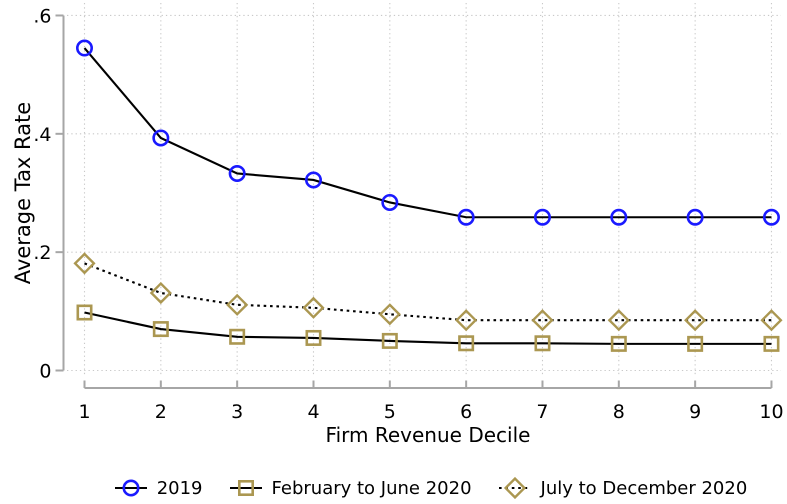 This screenshot has width=787, height=504. I want to click on legend-label-feb-june-2020: February to June 2020, so click(371, 488).